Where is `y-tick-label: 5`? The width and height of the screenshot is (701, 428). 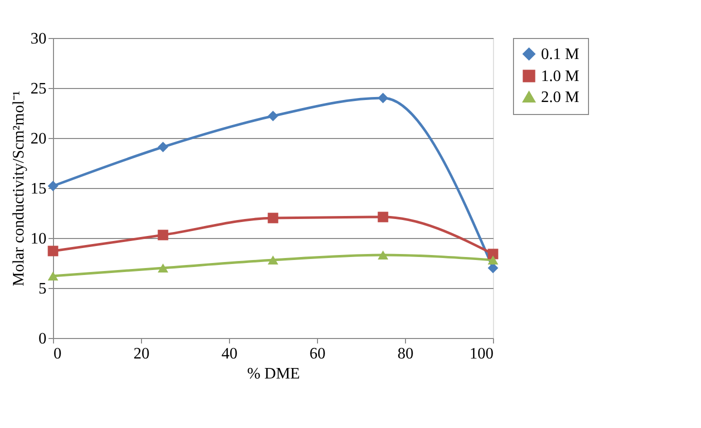
y-tick-label: 5 is located at coordinates (42, 289).